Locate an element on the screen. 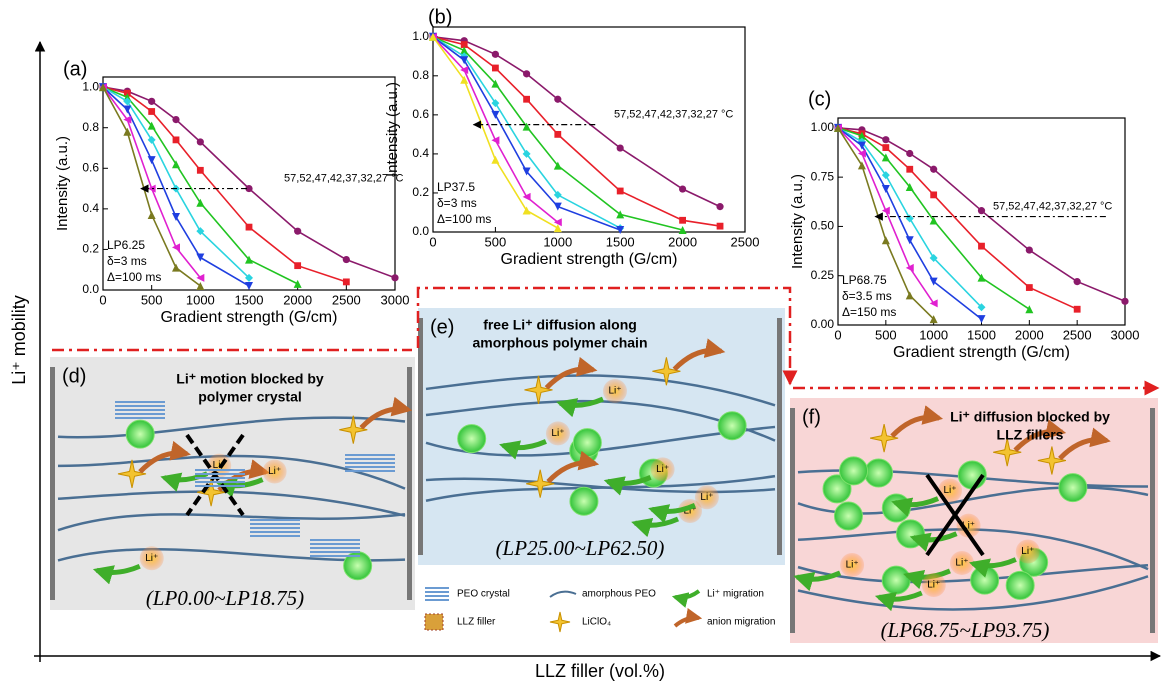 The image size is (1164, 688). panel-label: (e) is located at coordinates (442, 327).